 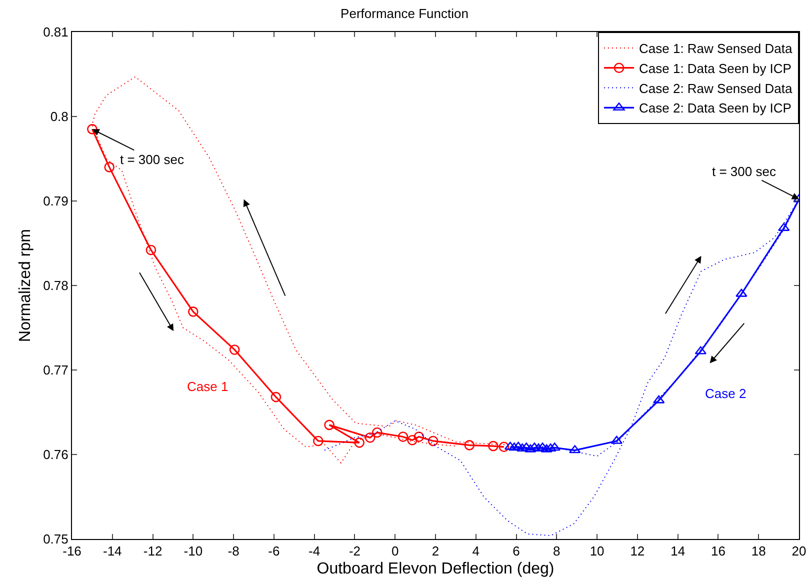 I want to click on x-tick-label: -8, so click(x=234, y=551).